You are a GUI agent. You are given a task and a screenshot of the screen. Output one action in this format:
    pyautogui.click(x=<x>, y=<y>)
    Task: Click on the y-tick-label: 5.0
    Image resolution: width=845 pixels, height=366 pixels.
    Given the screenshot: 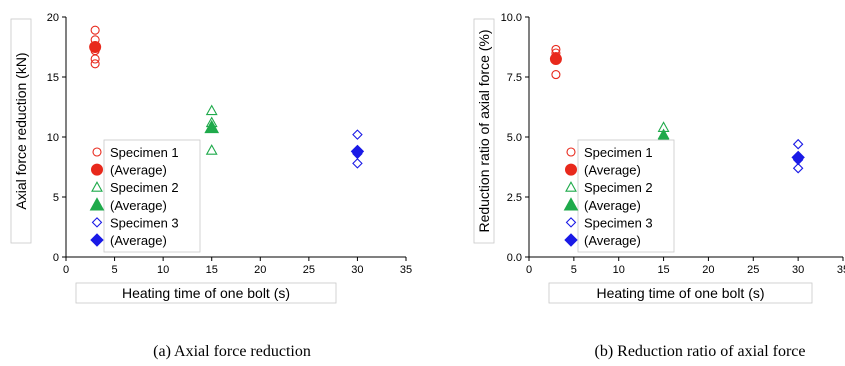 What is the action you would take?
    pyautogui.click(x=514, y=138)
    